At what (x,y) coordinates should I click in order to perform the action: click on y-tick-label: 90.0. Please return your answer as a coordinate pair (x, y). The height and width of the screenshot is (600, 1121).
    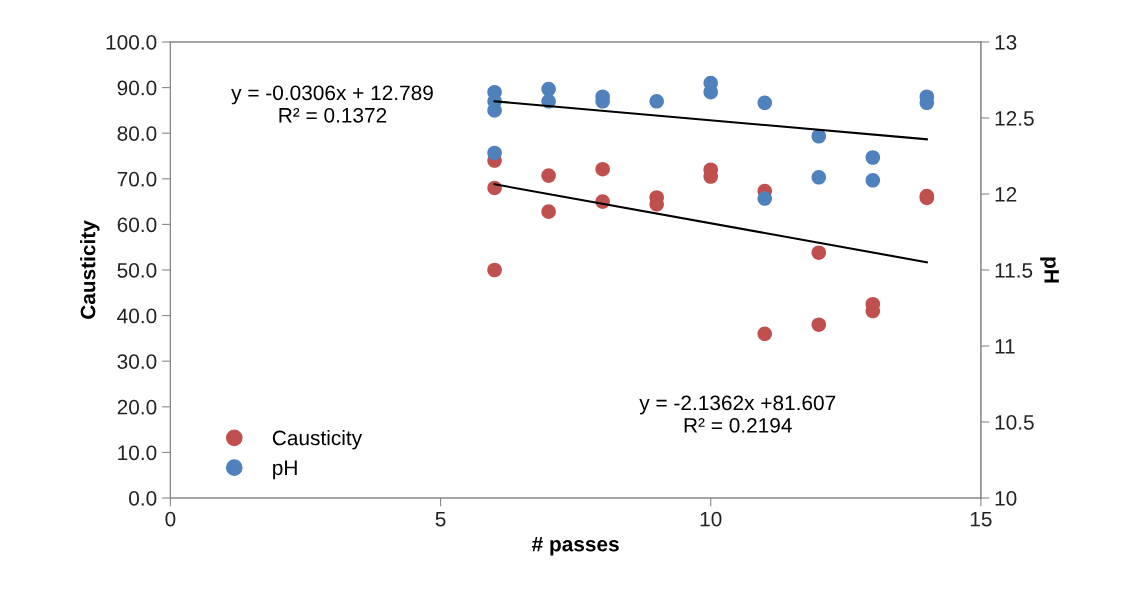
    Looking at the image, I should click on (137, 88).